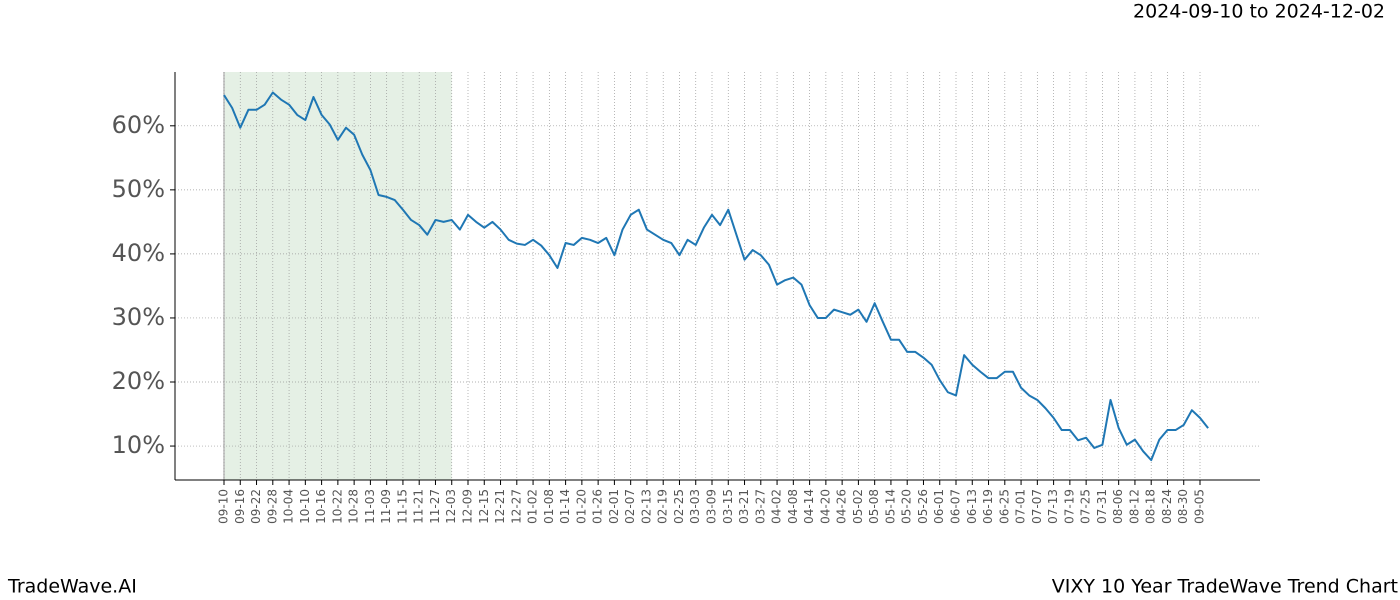 The height and width of the screenshot is (600, 1400). What do you see at coordinates (923, 506) in the screenshot?
I see `x-tick-label: 05-26` at bounding box center [923, 506].